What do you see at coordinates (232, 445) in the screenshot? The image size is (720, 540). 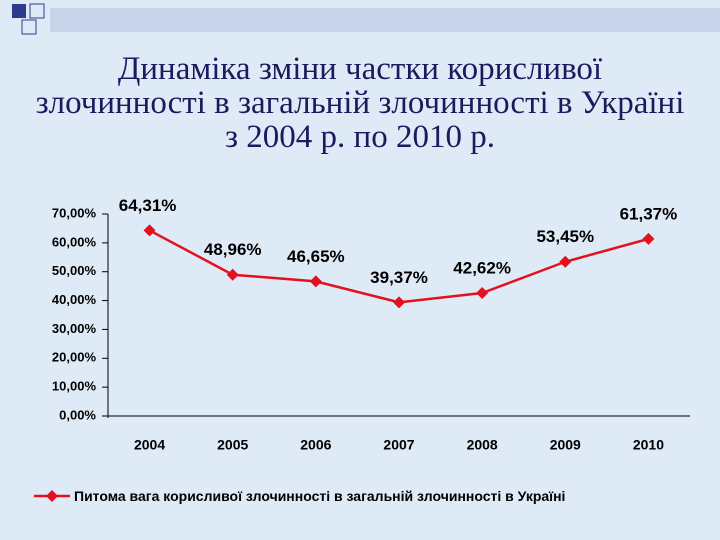 I see `x-tick-label: 2005` at bounding box center [232, 445].